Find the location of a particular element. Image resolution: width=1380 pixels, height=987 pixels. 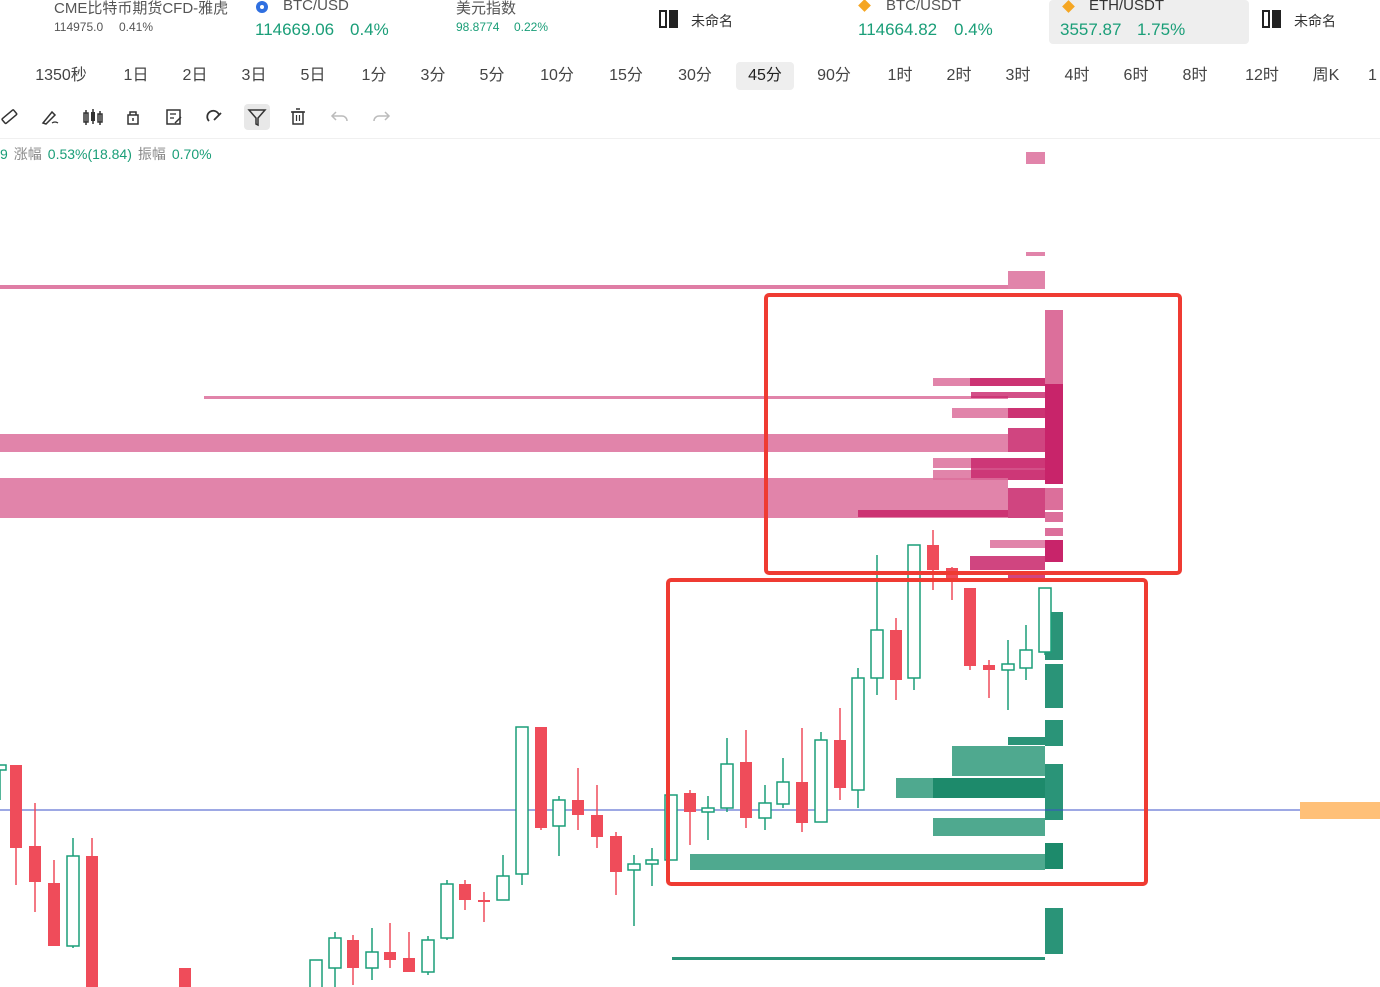

ticker-cme-btc: CME比特币期货CFD-雅虎 114975.0 0.41% is located at coordinates (144, 22).